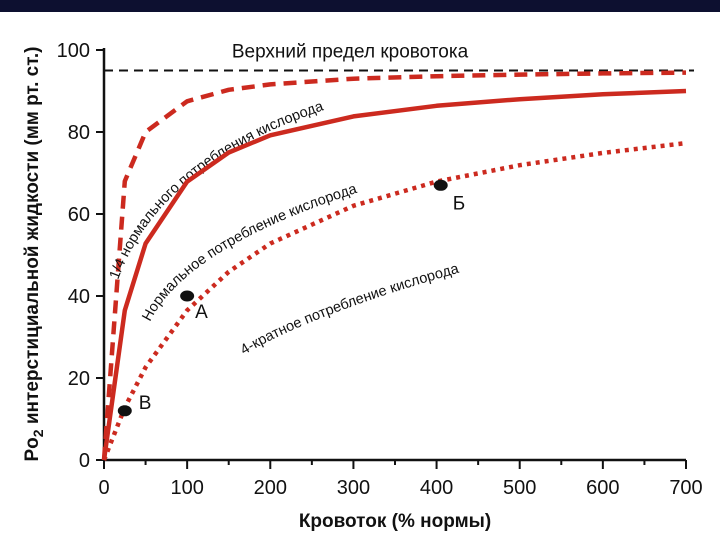 The image size is (720, 540). I want to click on x-tick-label: 300, so click(353, 488).